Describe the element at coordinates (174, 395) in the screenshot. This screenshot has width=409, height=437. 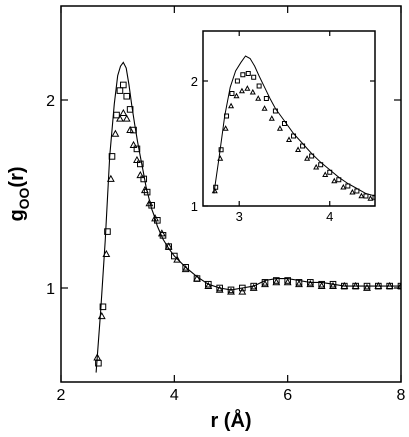
I see `main-x-tick-label: 4` at that location.